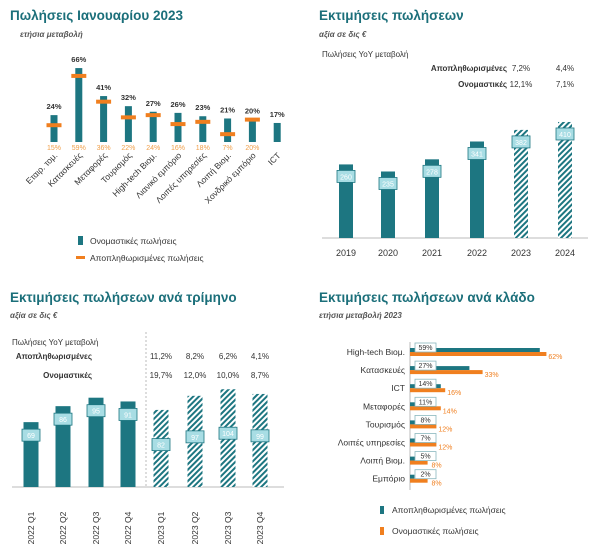 Image resolution: width=600 pixels, height=553 pixels. Describe the element at coordinates (277, 114) in the screenshot. I see `nominal-value-label: 17%` at that location.